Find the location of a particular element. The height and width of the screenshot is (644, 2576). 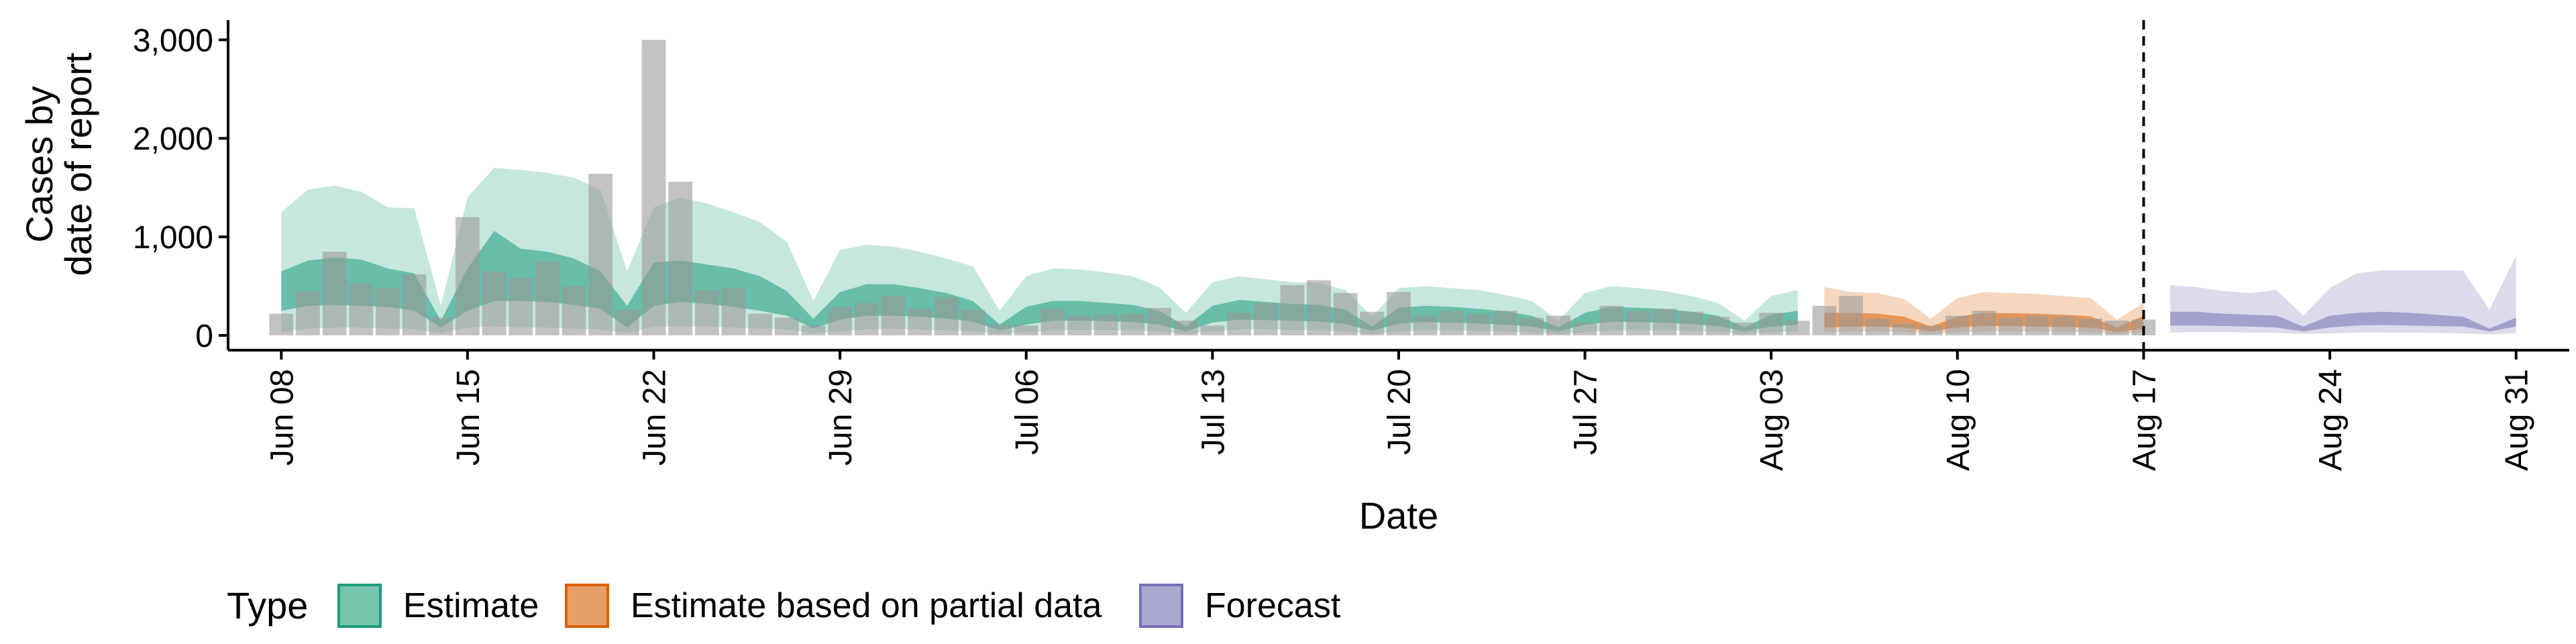

y-axis-title-line: date of report is located at coordinates (78, 164).